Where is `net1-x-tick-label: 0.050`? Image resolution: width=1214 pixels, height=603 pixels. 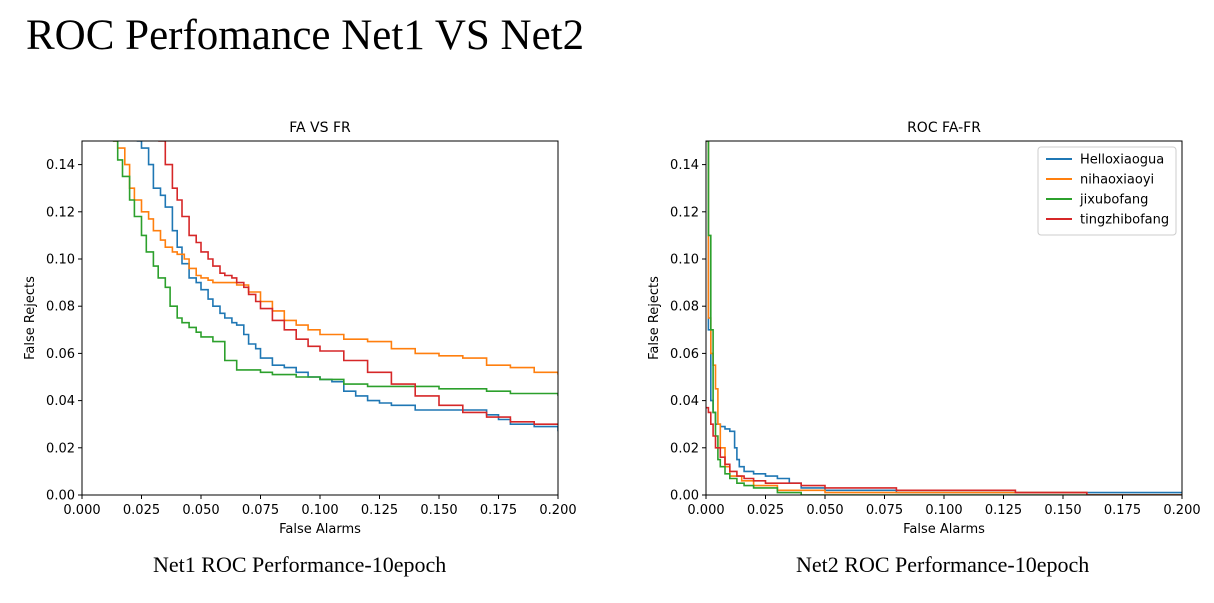
net1-x-tick-label: 0.050 is located at coordinates (200, 510).